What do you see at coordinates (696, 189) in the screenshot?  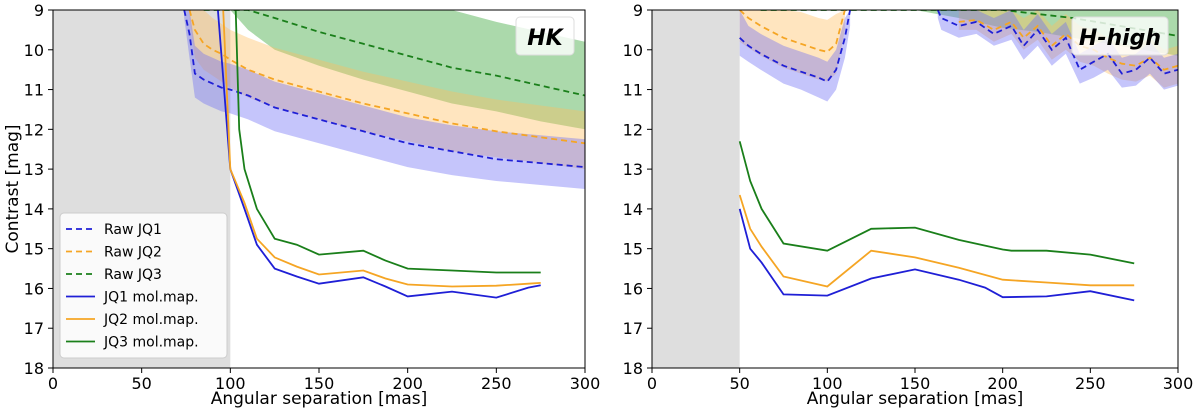 I see `excluded-region` at bounding box center [696, 189].